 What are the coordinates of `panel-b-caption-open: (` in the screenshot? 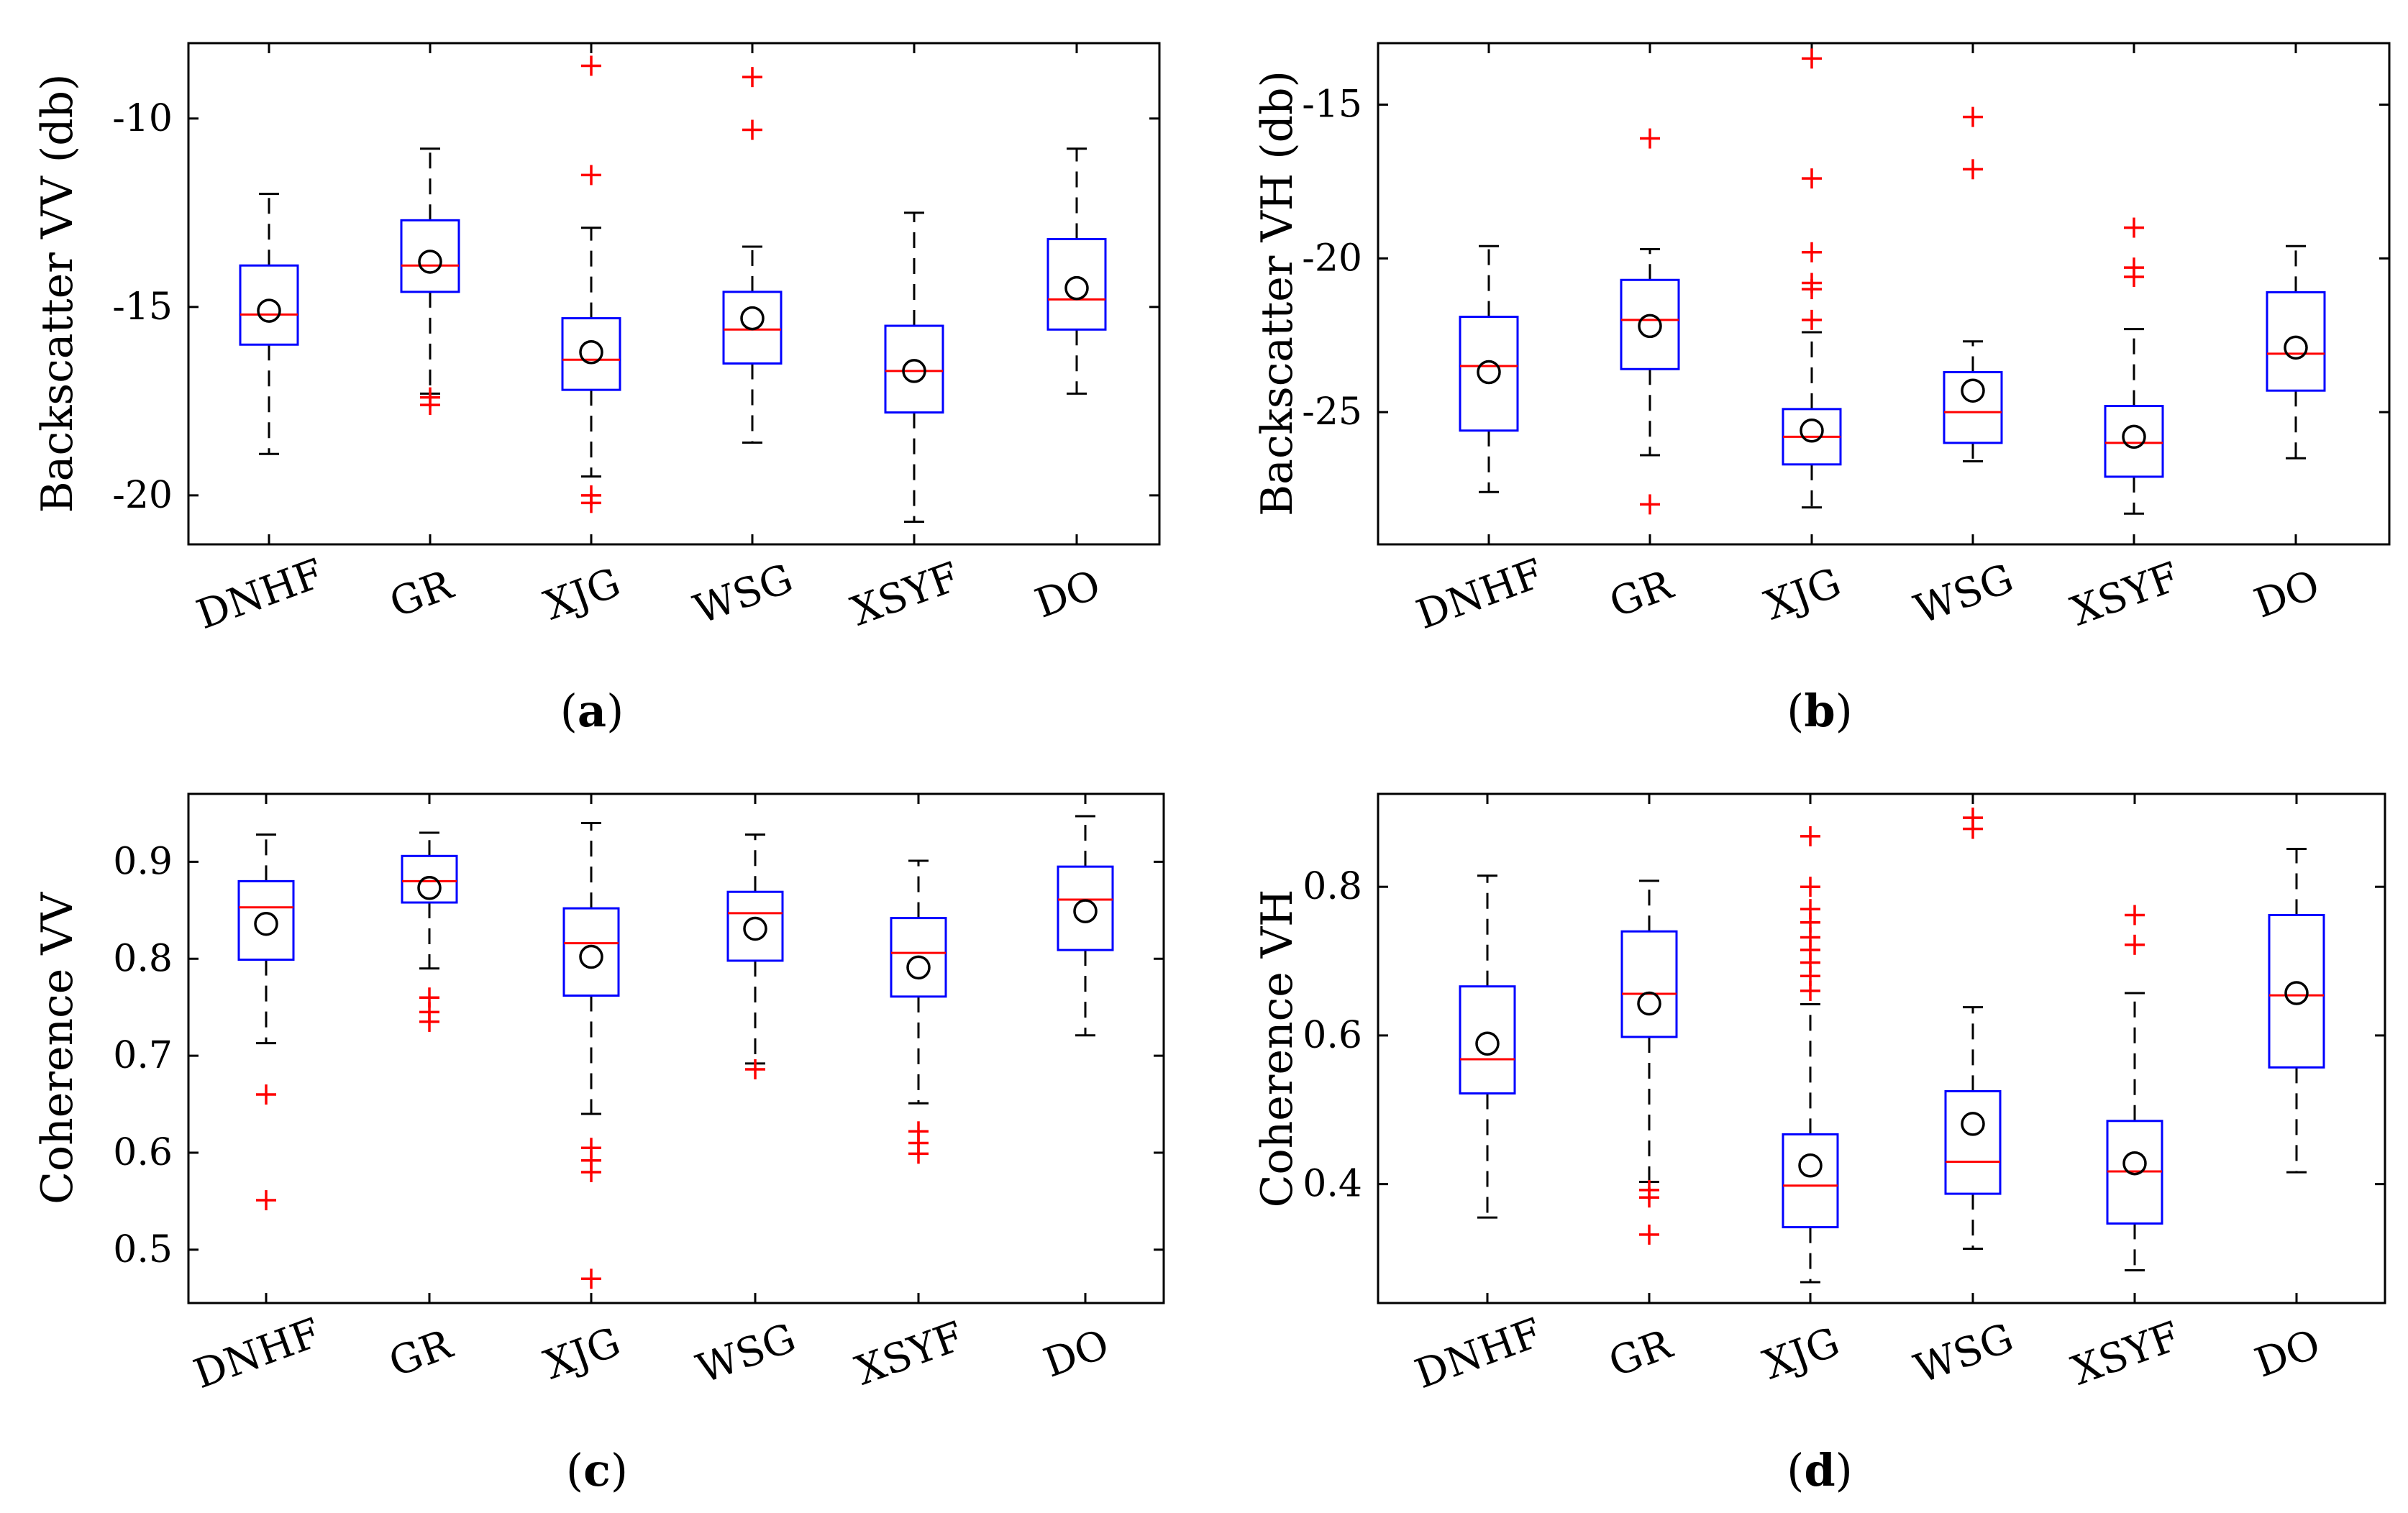 It's located at (1796, 711).